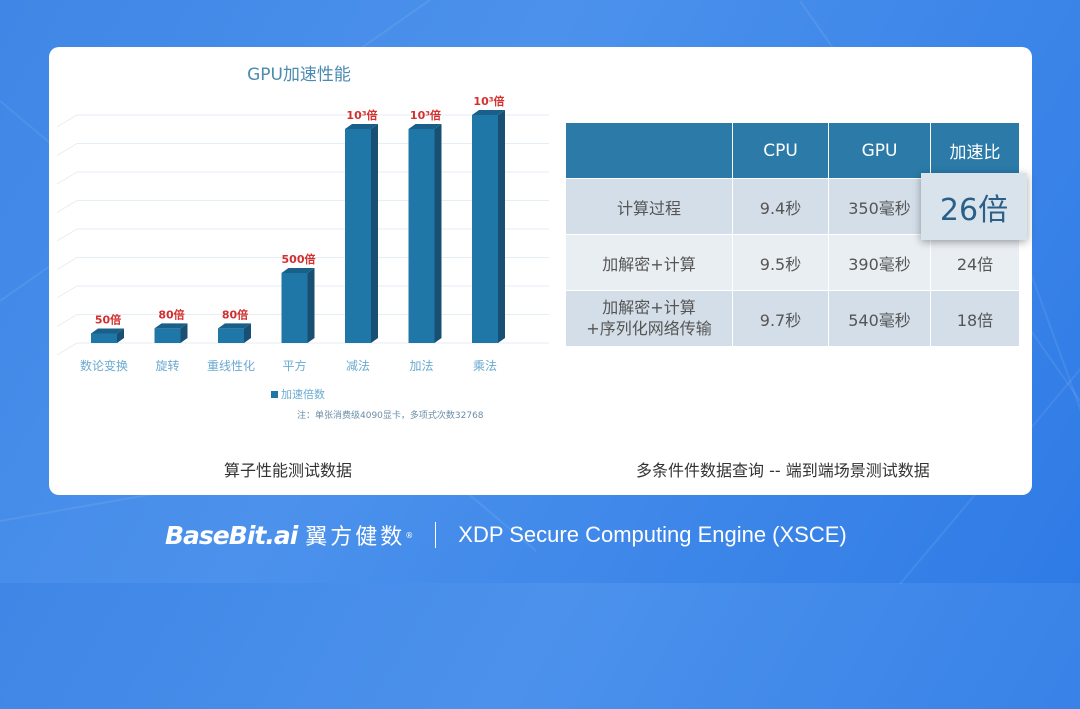 The width and height of the screenshot is (1080, 709). Describe the element at coordinates (783, 470) in the screenshot. I see `right-caption: 多条件件数据查询 -- 端到端场景测试数据` at that location.